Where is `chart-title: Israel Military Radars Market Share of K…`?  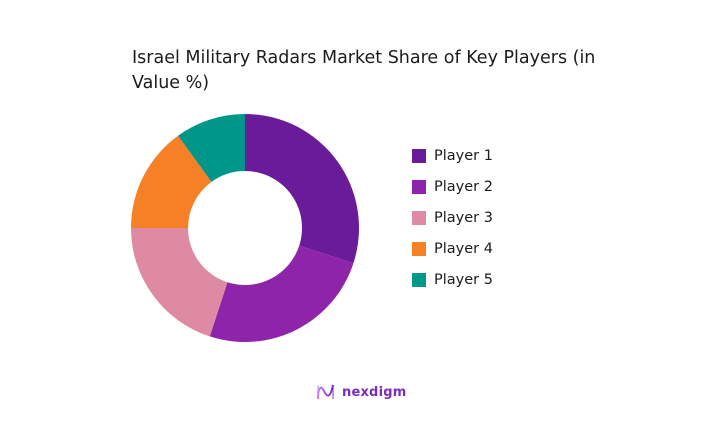
chart-title: Israel Military Radars Market Share of K… is located at coordinates (364, 70).